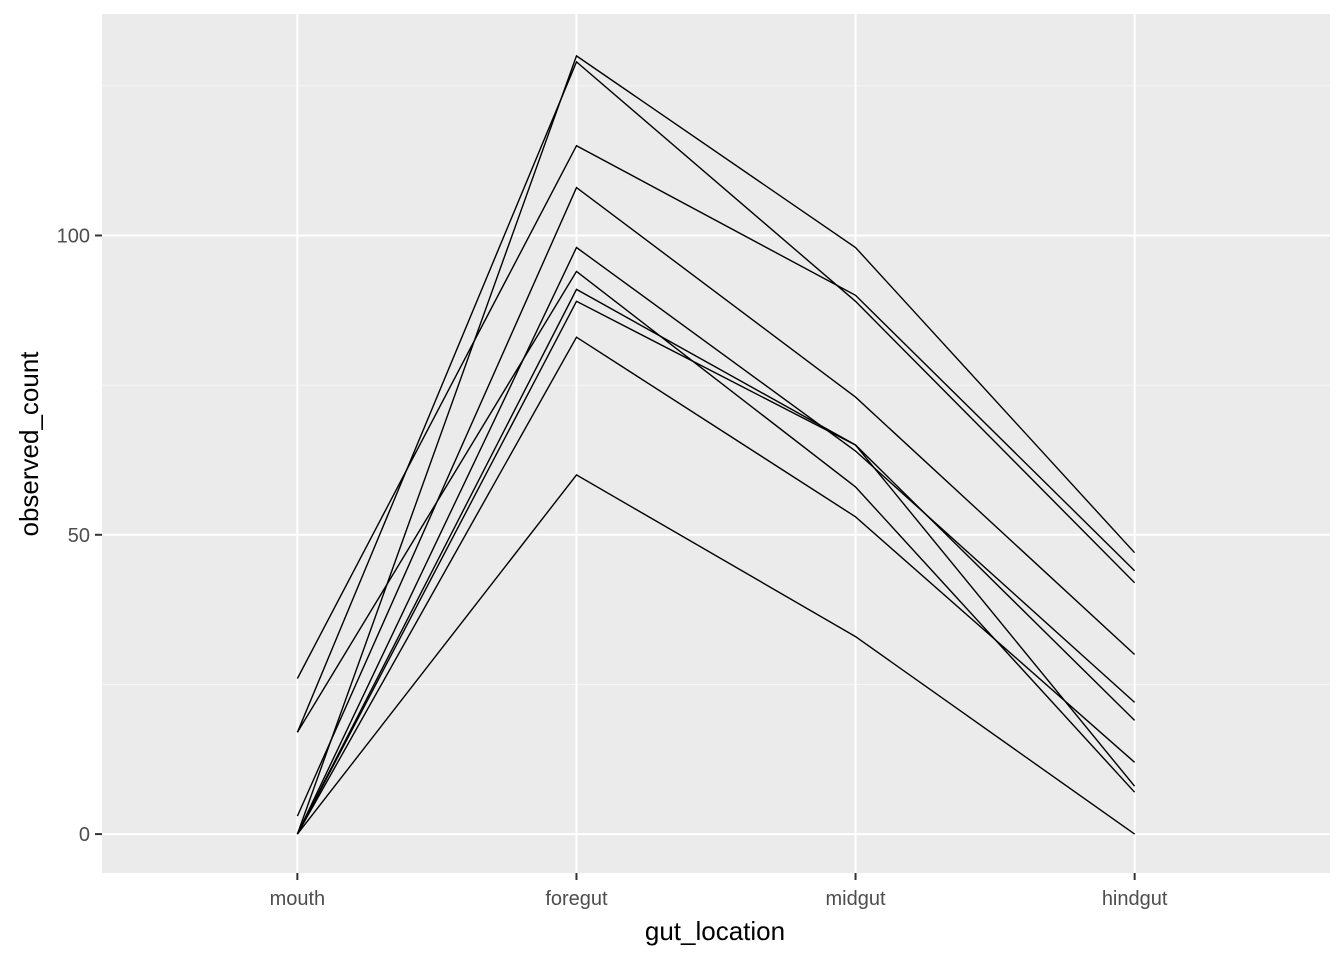 This screenshot has width=1344, height=960. What do you see at coordinates (84, 835) in the screenshot?
I see `y-tick-label: 0` at bounding box center [84, 835].